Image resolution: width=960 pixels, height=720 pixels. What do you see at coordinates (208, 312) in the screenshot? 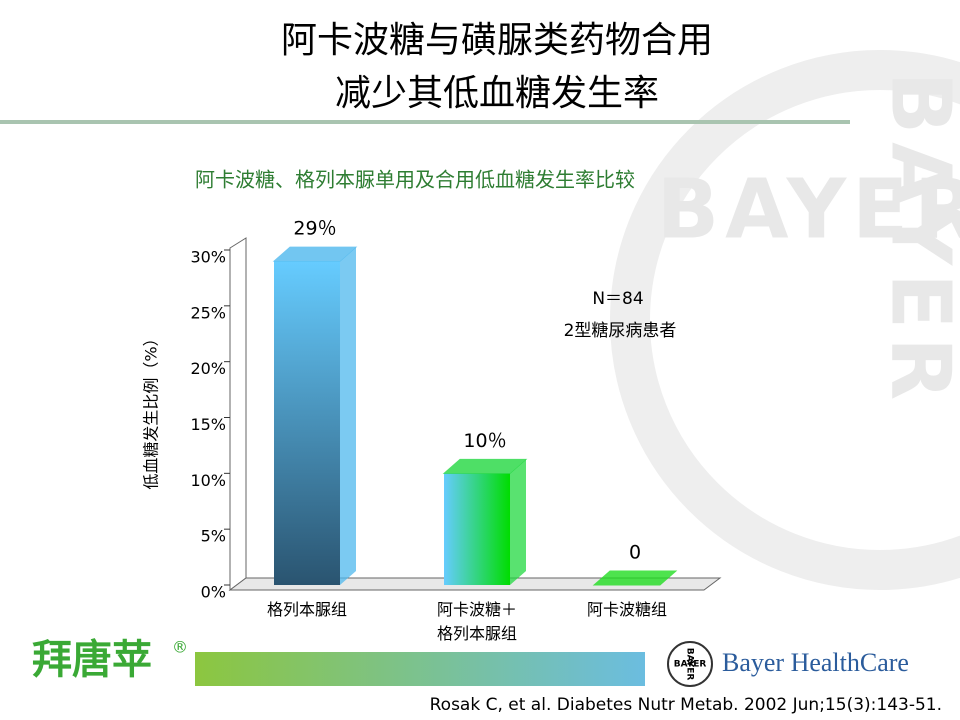
I see `y-tick-label: 25%` at bounding box center [208, 312].